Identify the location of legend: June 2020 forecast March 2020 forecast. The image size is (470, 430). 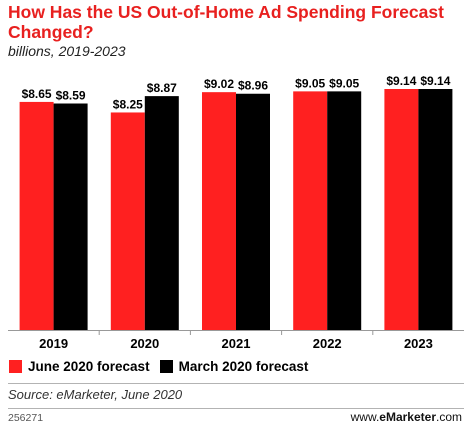
(163, 366).